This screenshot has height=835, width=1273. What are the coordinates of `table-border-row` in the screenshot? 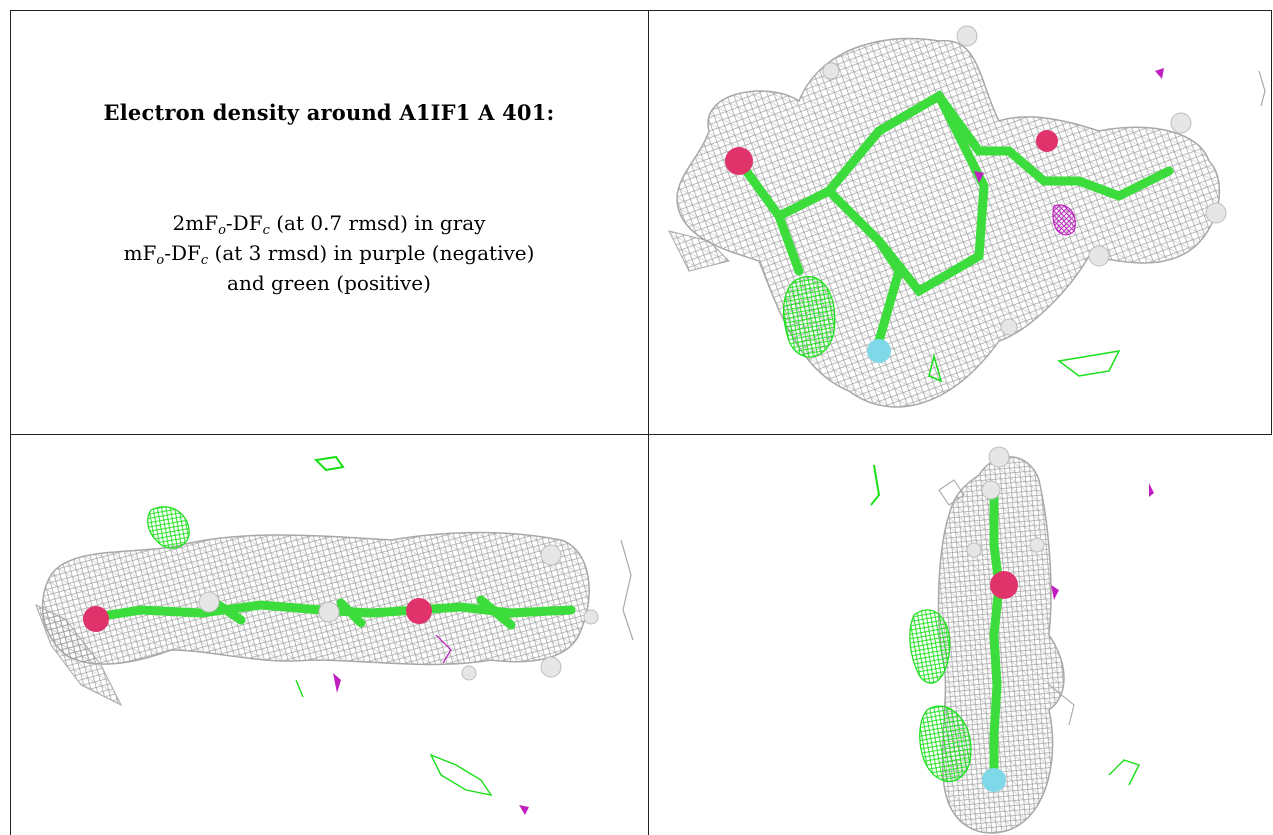 It's located at (641, 434).